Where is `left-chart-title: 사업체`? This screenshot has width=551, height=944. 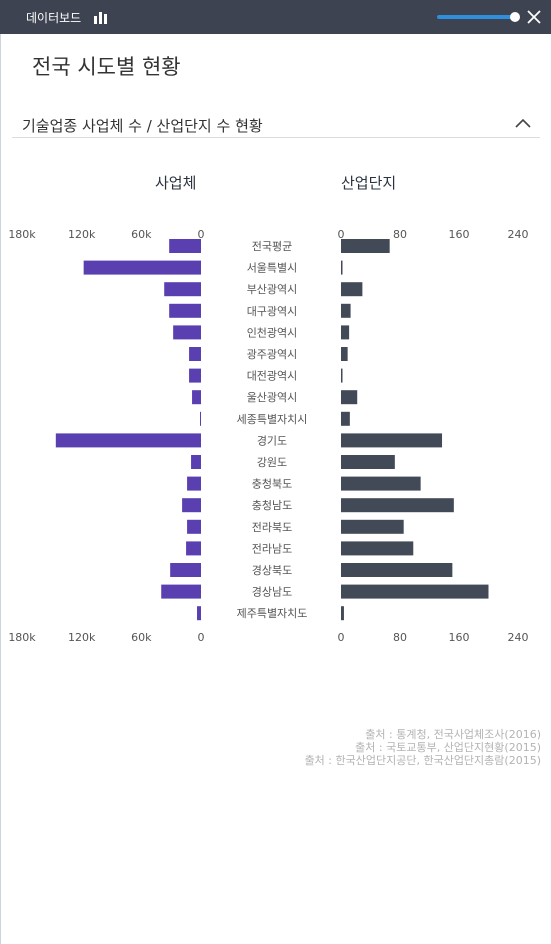 left-chart-title: 사업체 is located at coordinates (176, 183).